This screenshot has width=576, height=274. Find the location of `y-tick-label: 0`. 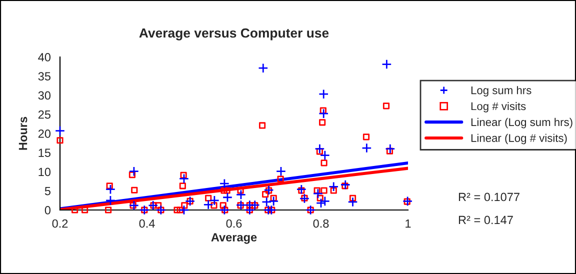

y-tick-label: 0 is located at coordinates (47, 210).